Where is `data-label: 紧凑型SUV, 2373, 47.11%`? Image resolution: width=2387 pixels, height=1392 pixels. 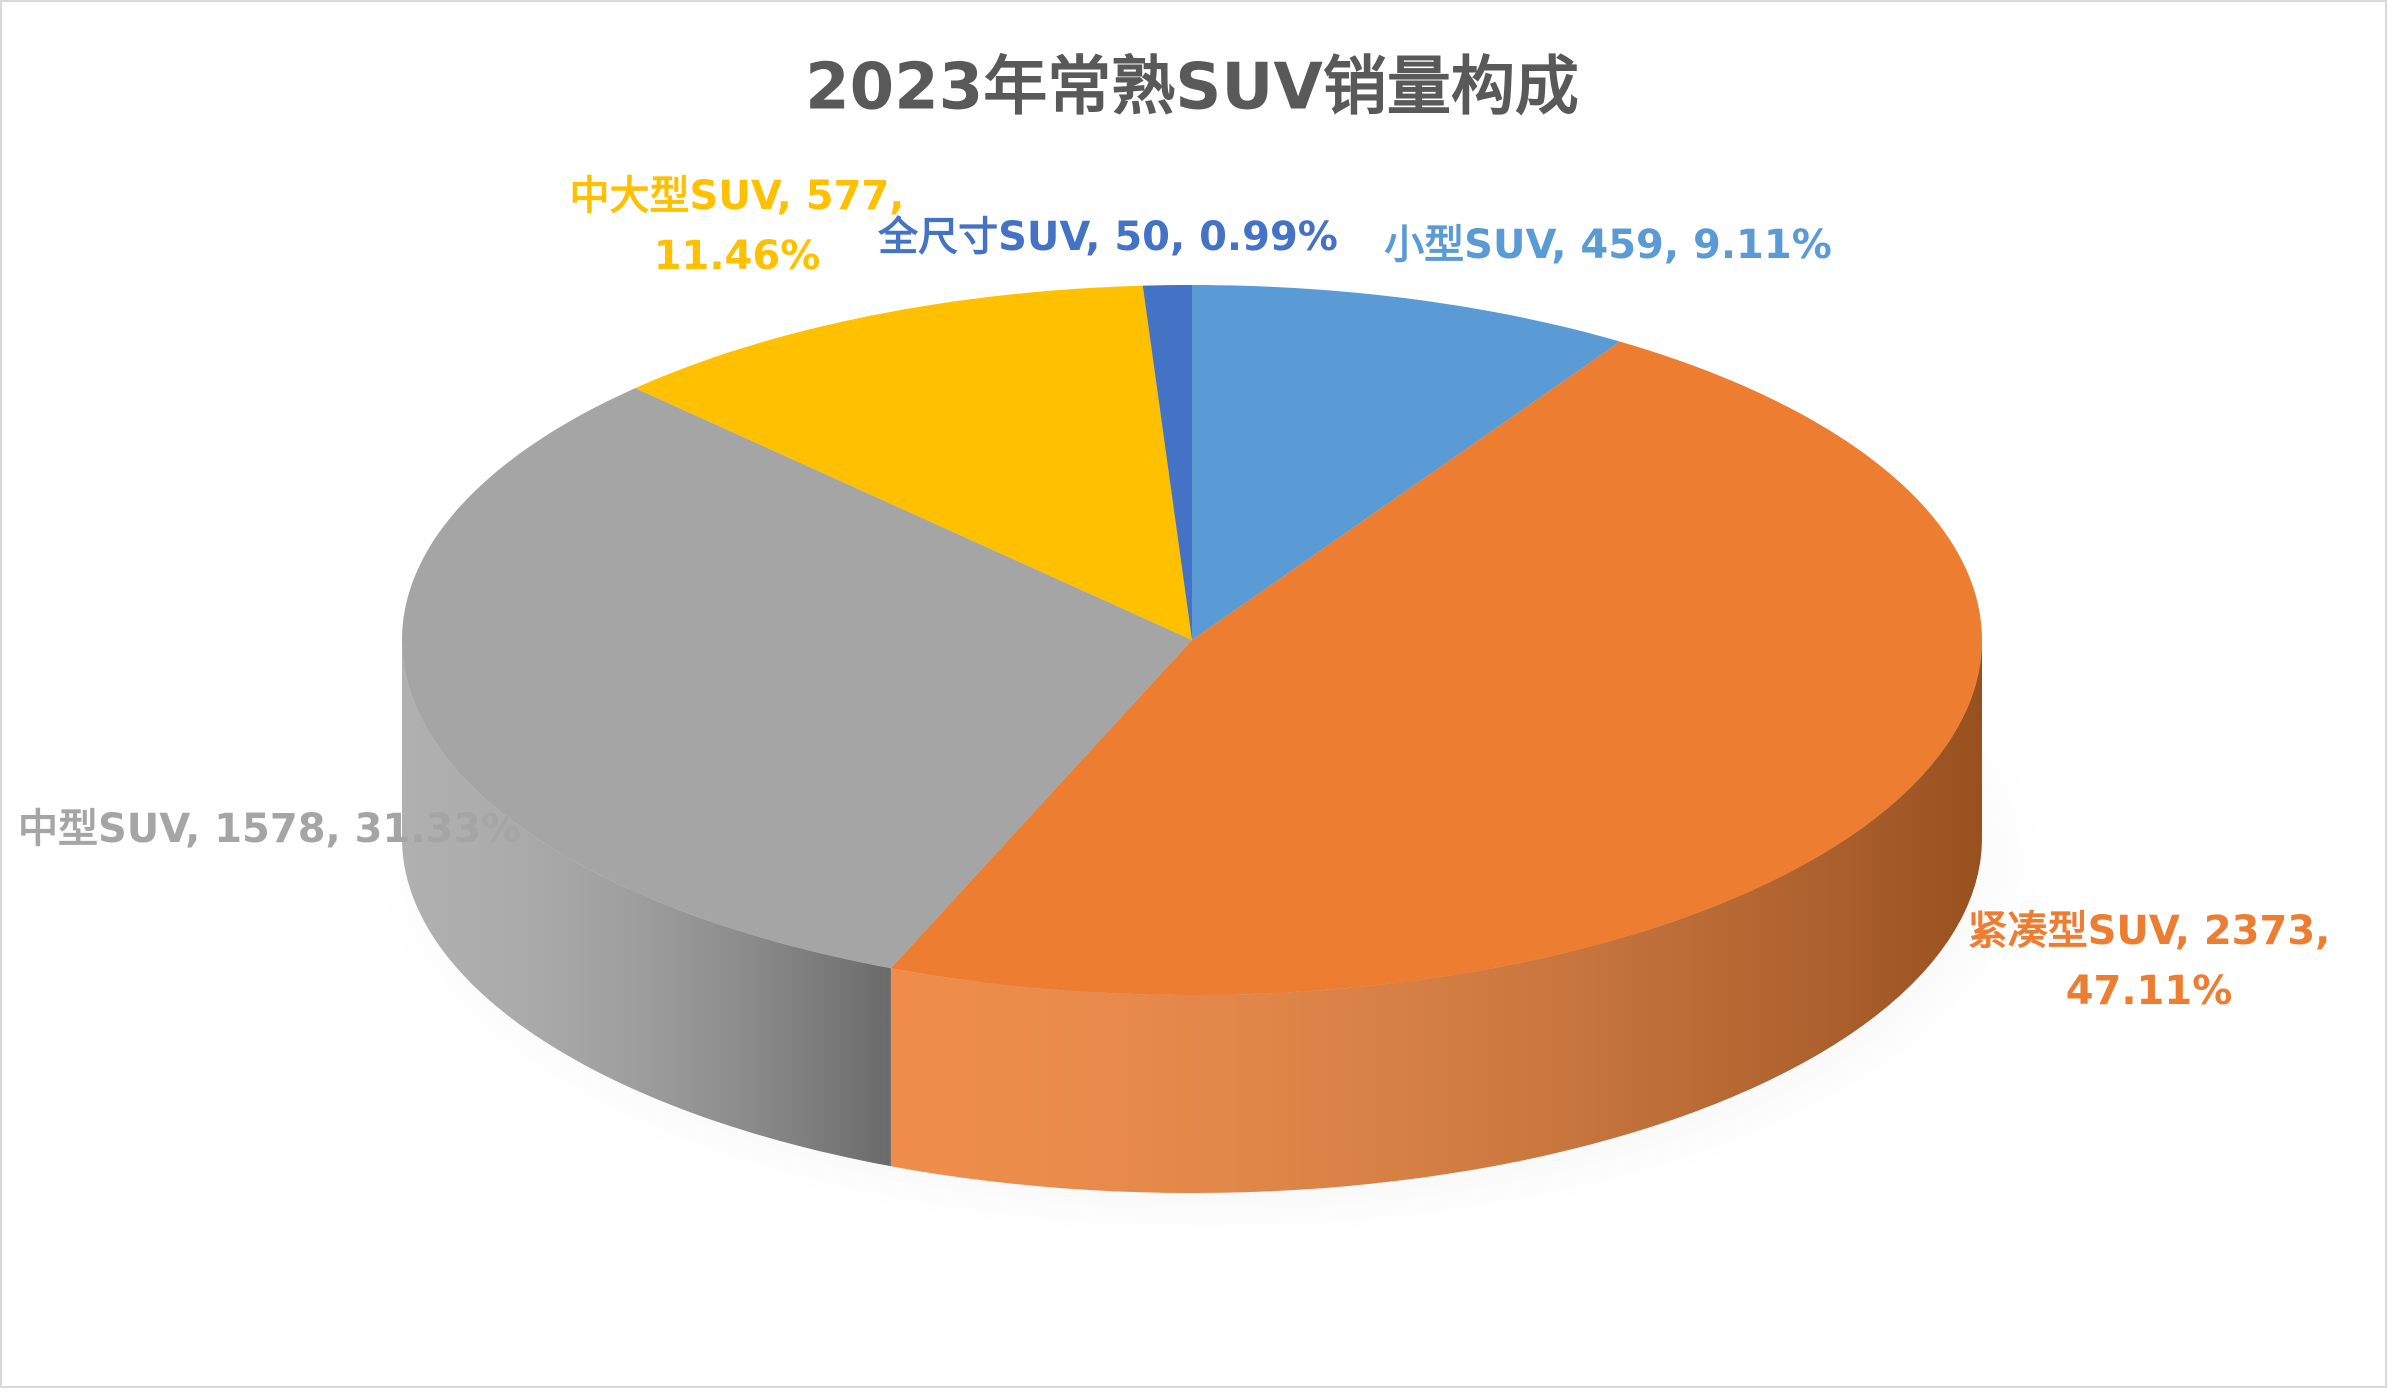 data-label: 紧凑型SUV, 2373, 47.11% is located at coordinates (2149, 961).